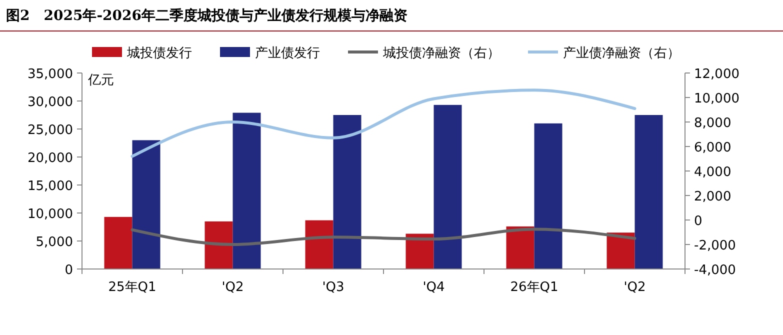 The image size is (783, 335). What do you see at coordinates (713, 197) in the screenshot?
I see `y2-tick-label: 2,000` at bounding box center [713, 197].